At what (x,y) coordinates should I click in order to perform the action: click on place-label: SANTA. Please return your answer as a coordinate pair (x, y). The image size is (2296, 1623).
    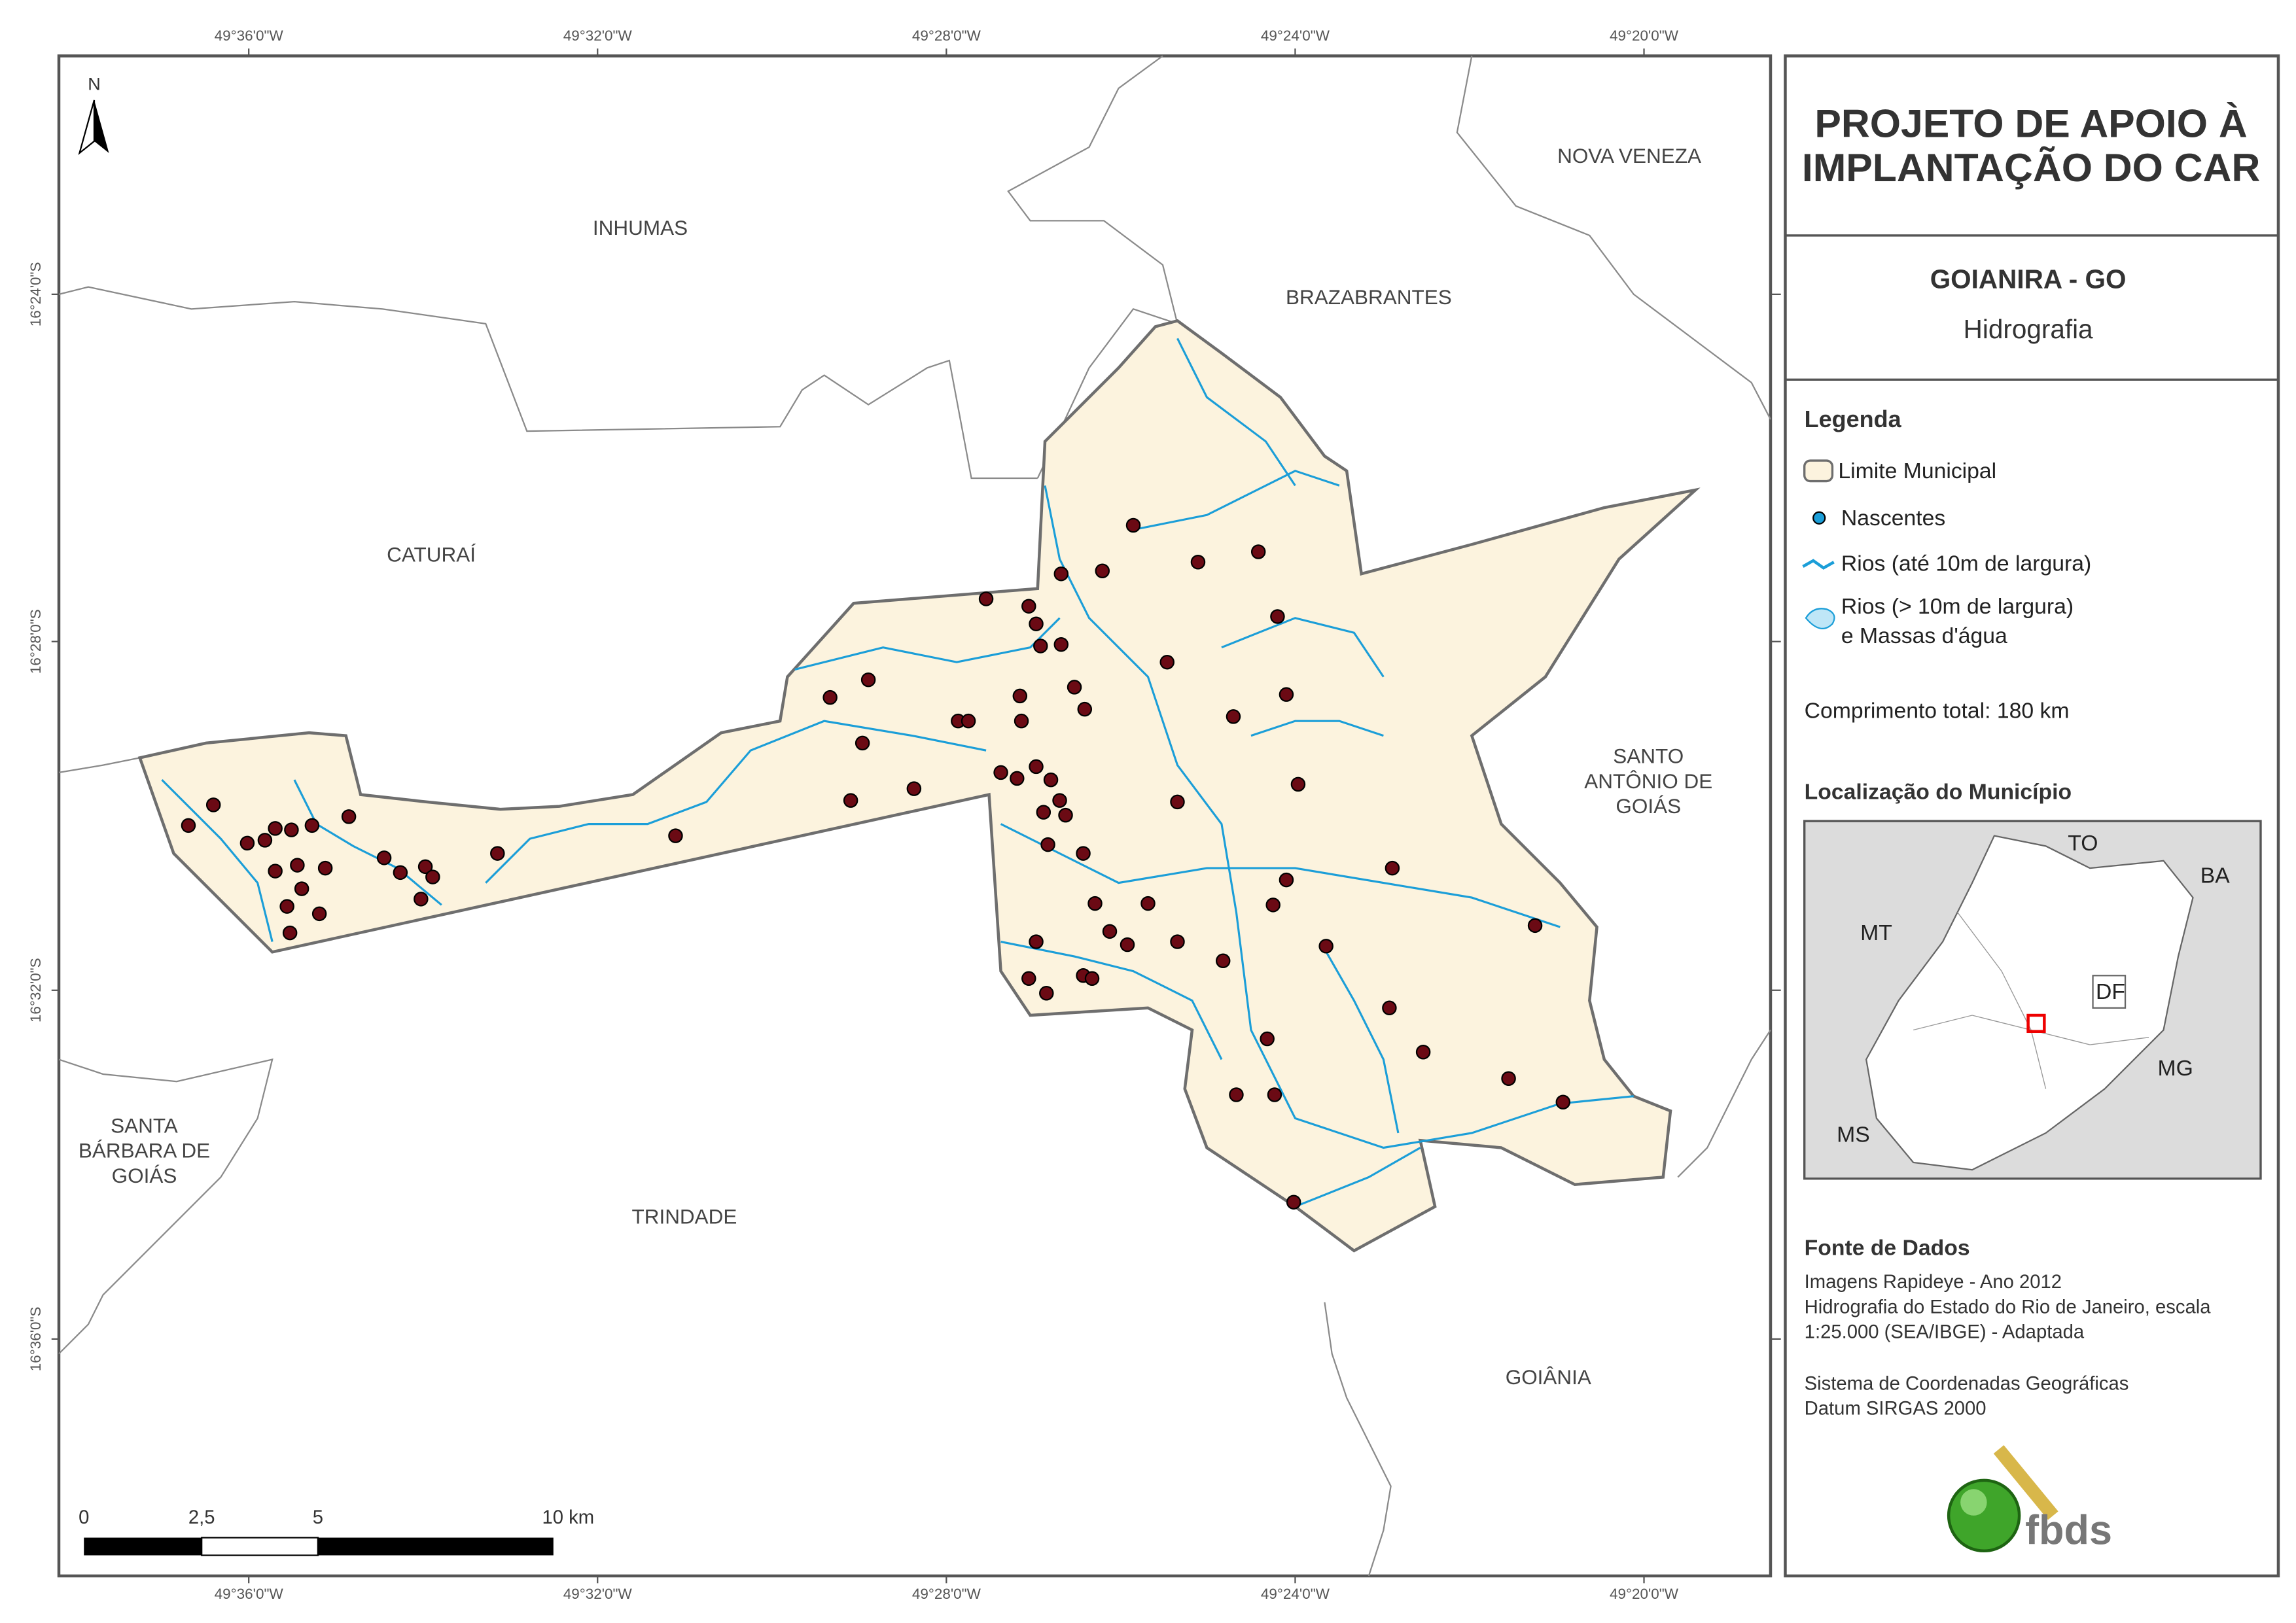
    Looking at the image, I should click on (144, 1125).